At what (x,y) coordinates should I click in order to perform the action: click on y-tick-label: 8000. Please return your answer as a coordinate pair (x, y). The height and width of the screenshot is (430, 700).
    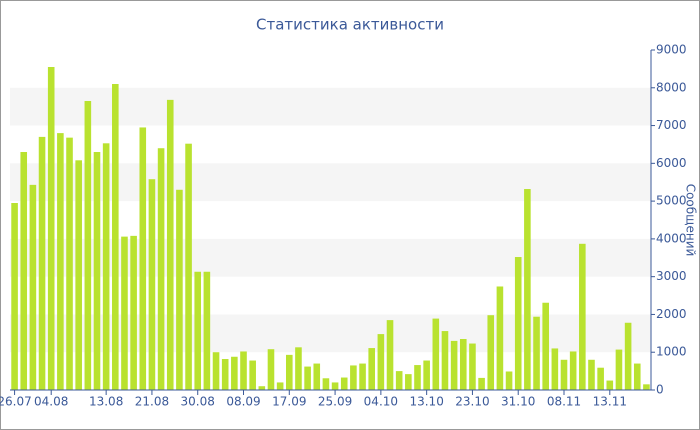
    Looking at the image, I should click on (671, 87).